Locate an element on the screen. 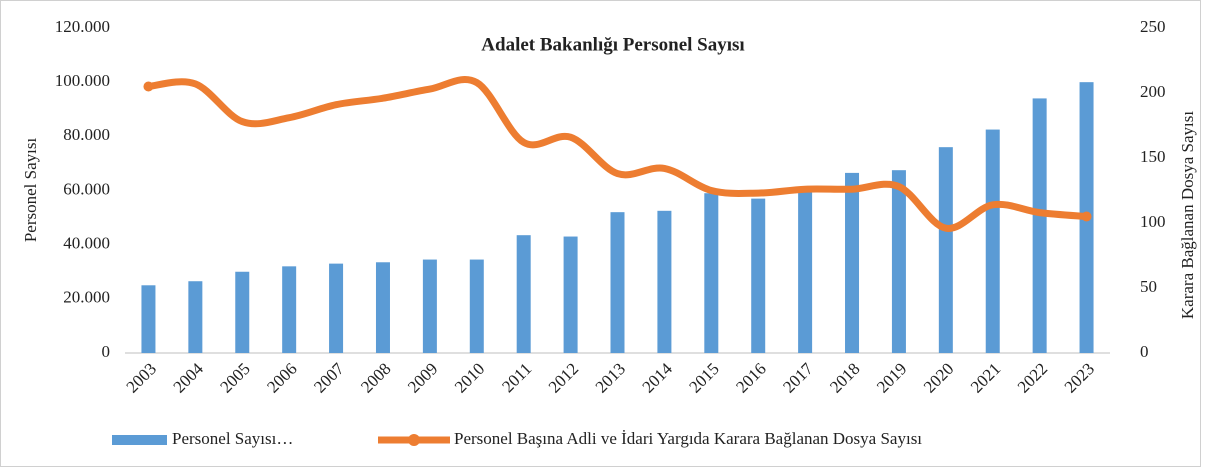  y-tick-label: 0 is located at coordinates (106, 351).